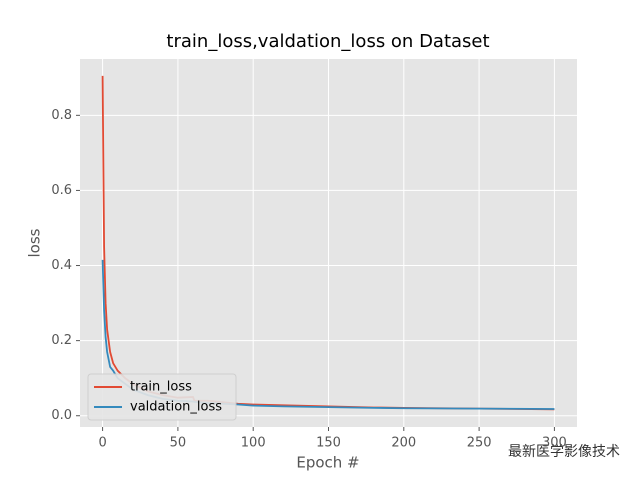 The width and height of the screenshot is (640, 480). What do you see at coordinates (35, 242) in the screenshot?
I see `y-axis-label: loss` at bounding box center [35, 242].